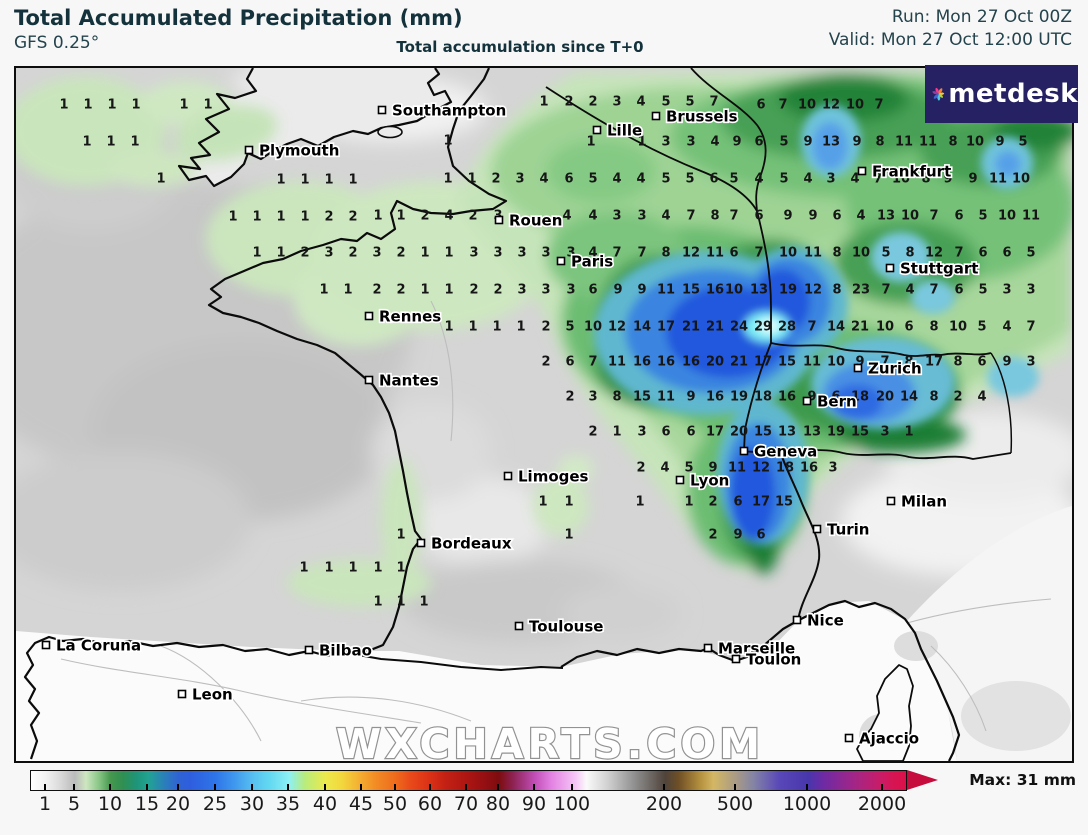 The image size is (1088, 835). I want to click on precip-value: 16, so click(715, 397).